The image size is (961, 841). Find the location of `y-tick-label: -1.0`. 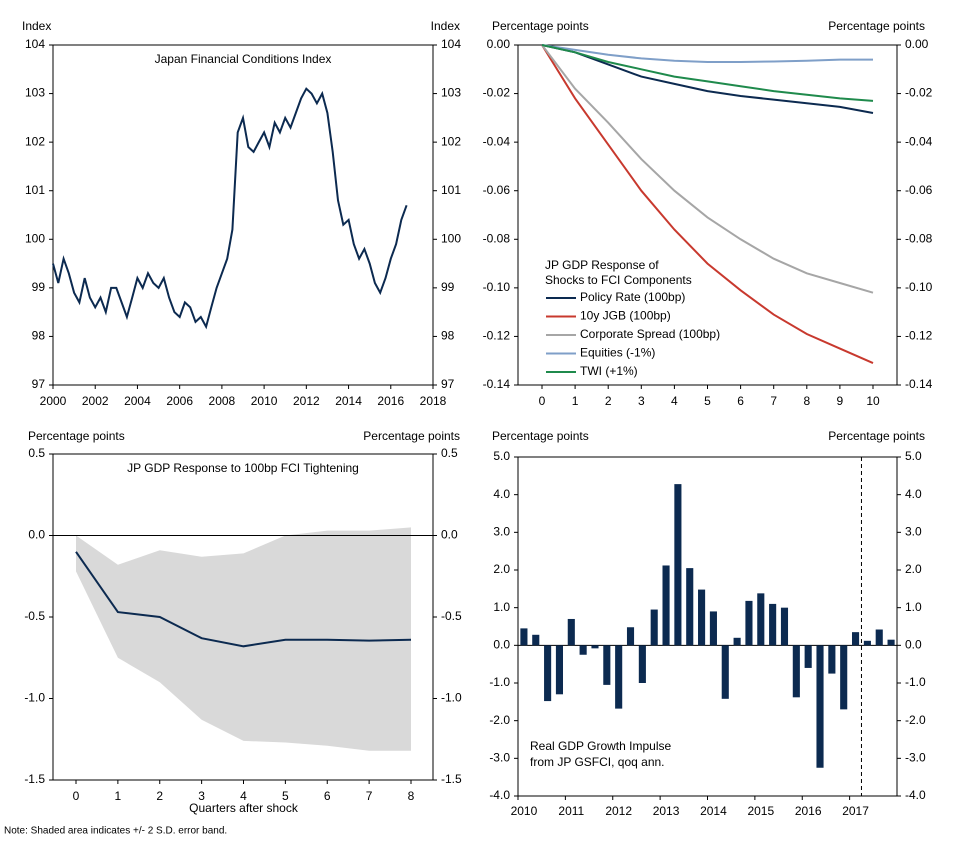

y-tick-label: -1.0 is located at coordinates (499, 682).